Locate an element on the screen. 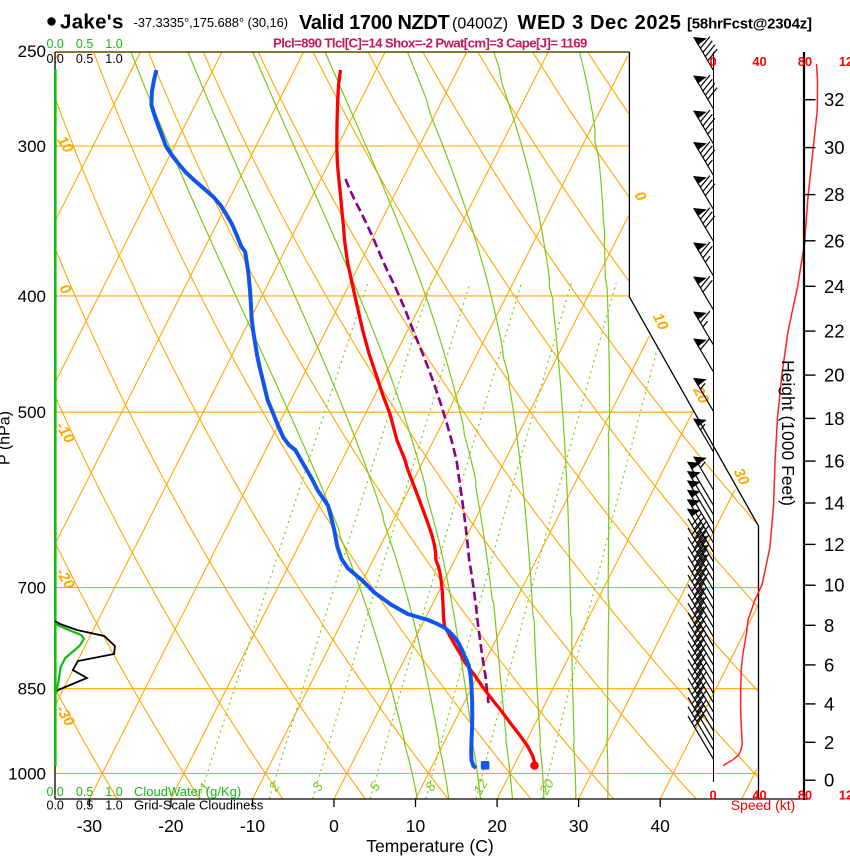 Image resolution: width=850 pixels, height=860 pixels. svg-text: 28 is located at coordinates (834, 194).